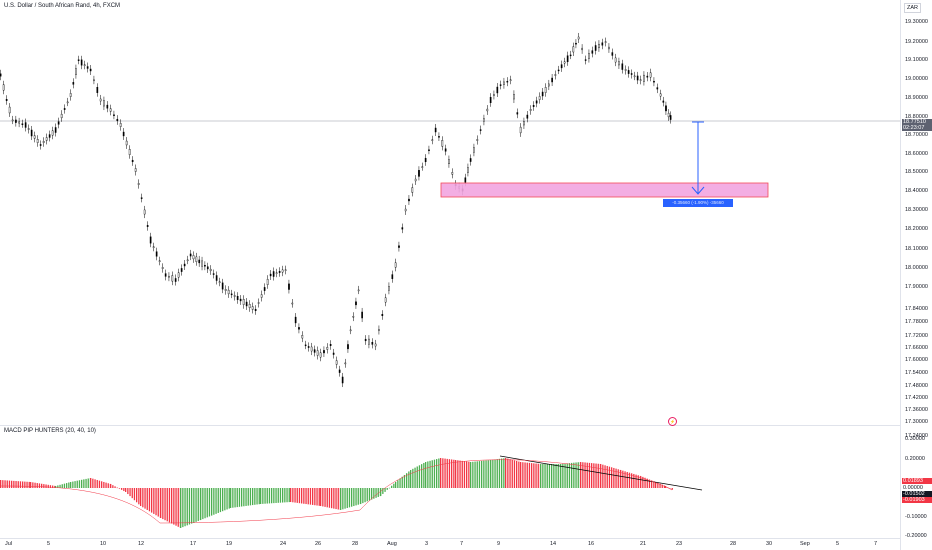 The image size is (932, 550). What do you see at coordinates (916, 373) in the screenshot?
I see `price-tick-label: 17.54000` at bounding box center [916, 373].